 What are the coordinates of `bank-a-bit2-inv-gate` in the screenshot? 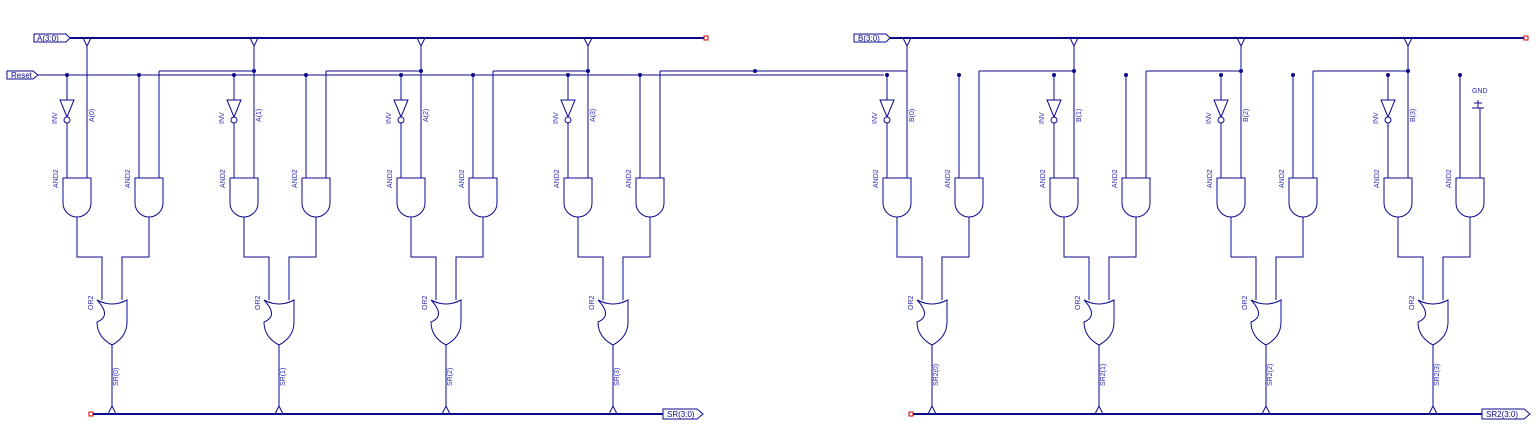 It's located at (401, 109).